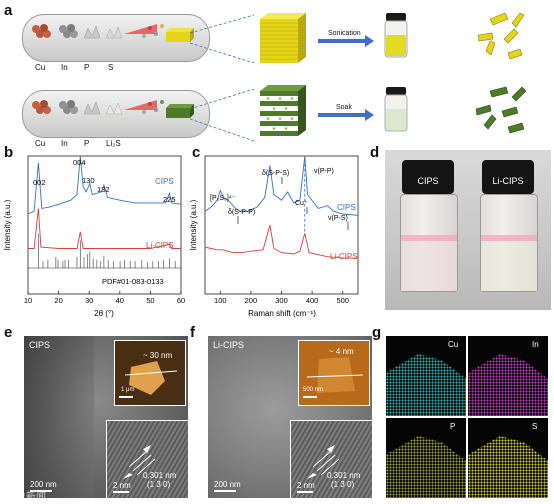 This screenshot has height=504, width=554. I want to click on xrd-plot-frame, so click(104, 225).